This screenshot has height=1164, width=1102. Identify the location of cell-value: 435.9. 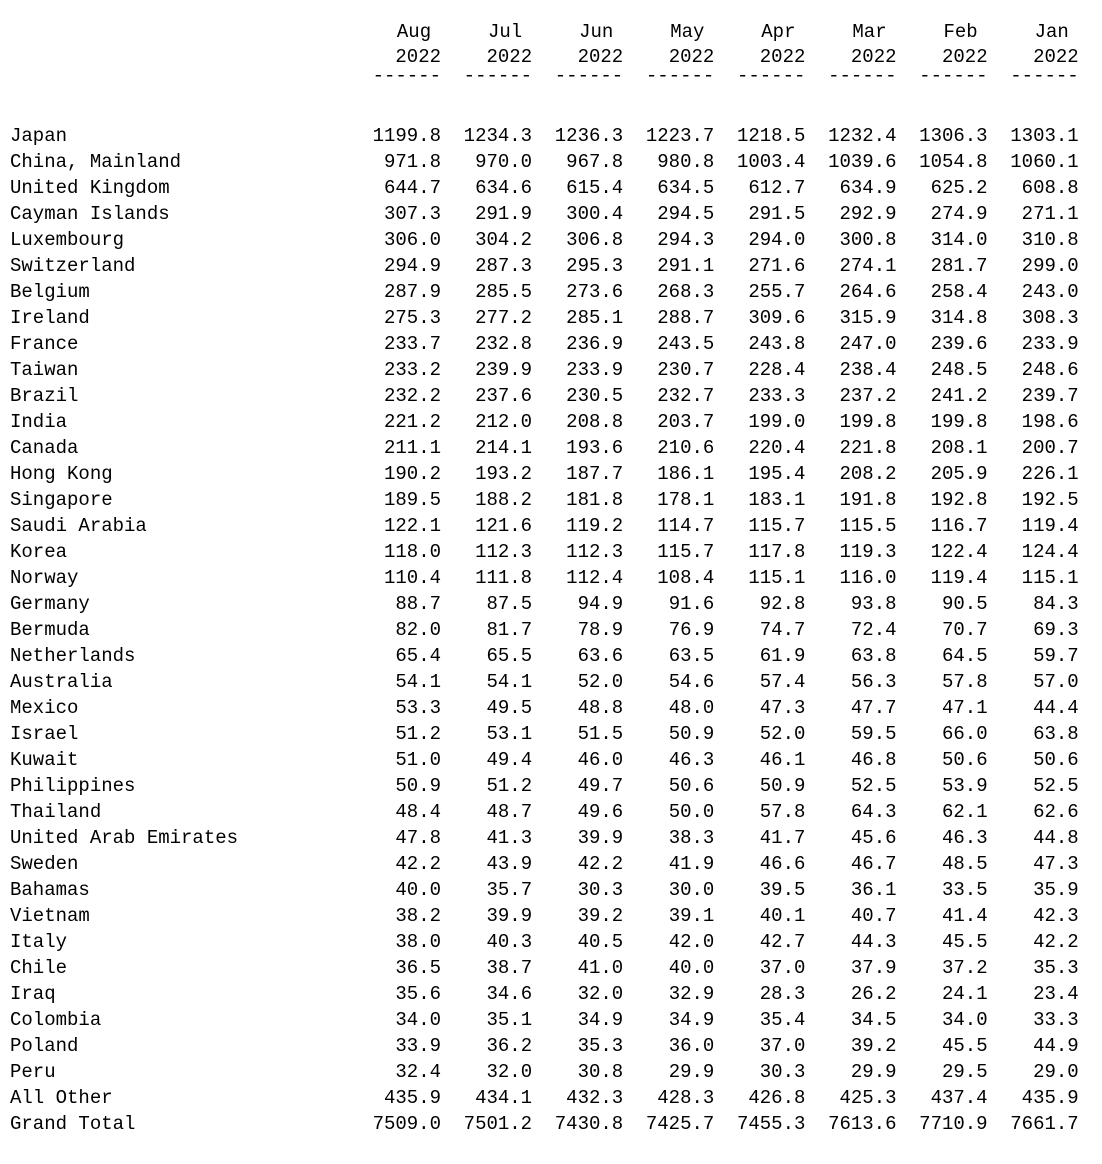
(412, 1098).